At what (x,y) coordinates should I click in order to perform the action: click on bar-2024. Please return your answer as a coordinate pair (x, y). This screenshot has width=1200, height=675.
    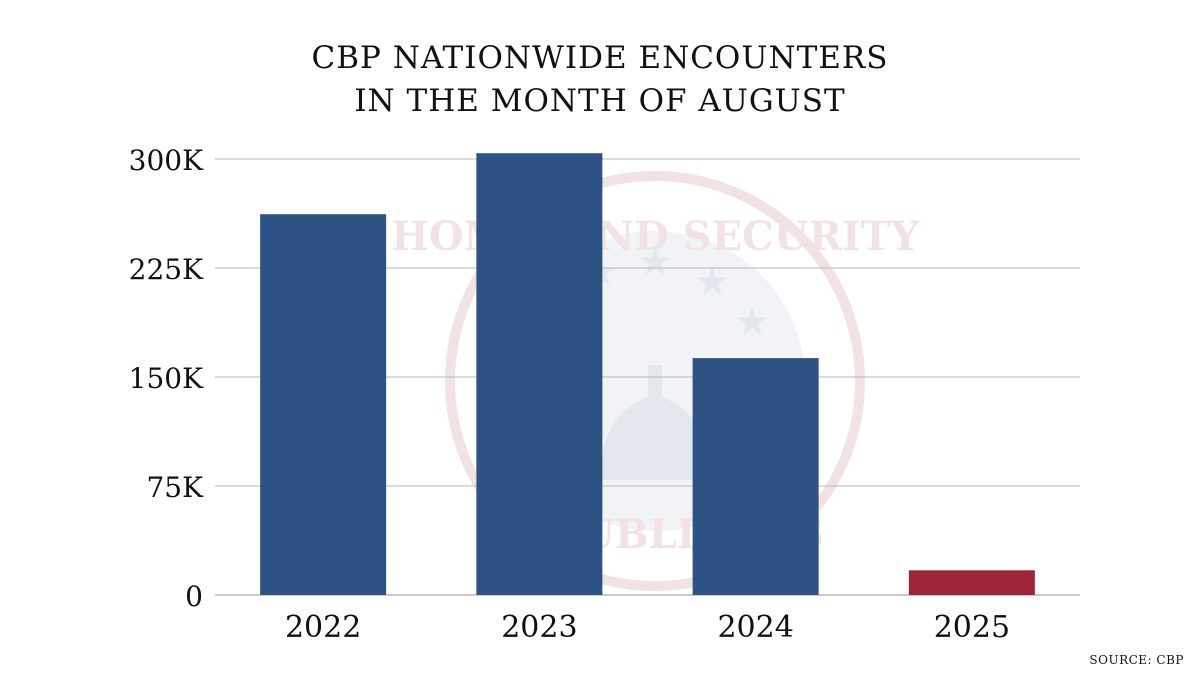
    Looking at the image, I should click on (755, 476).